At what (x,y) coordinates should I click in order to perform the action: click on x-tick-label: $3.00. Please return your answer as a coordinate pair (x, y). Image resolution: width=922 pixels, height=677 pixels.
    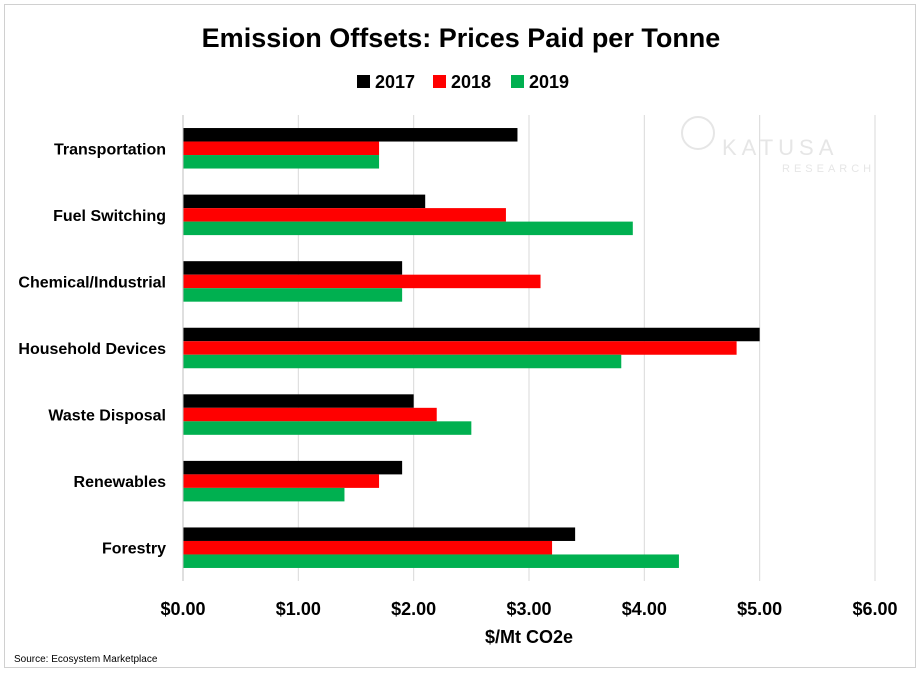
    Looking at the image, I should click on (528, 609).